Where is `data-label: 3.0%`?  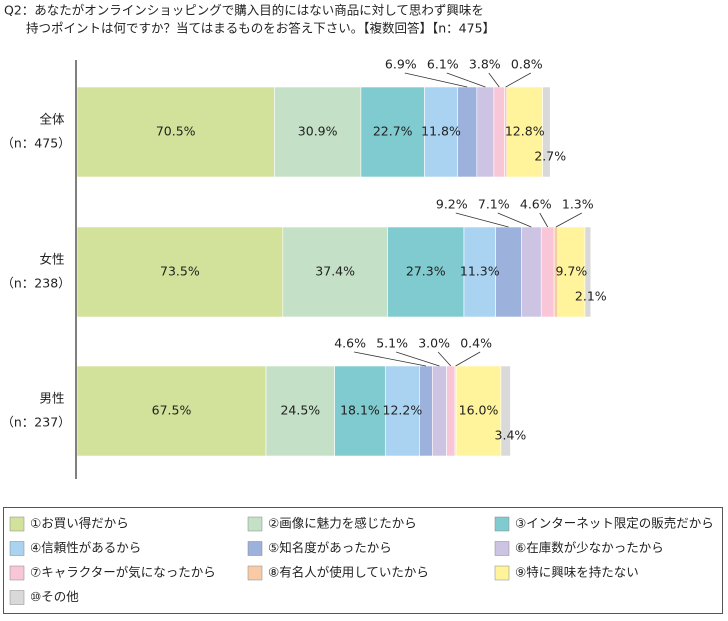 data-label: 3.0% is located at coordinates (434, 343).